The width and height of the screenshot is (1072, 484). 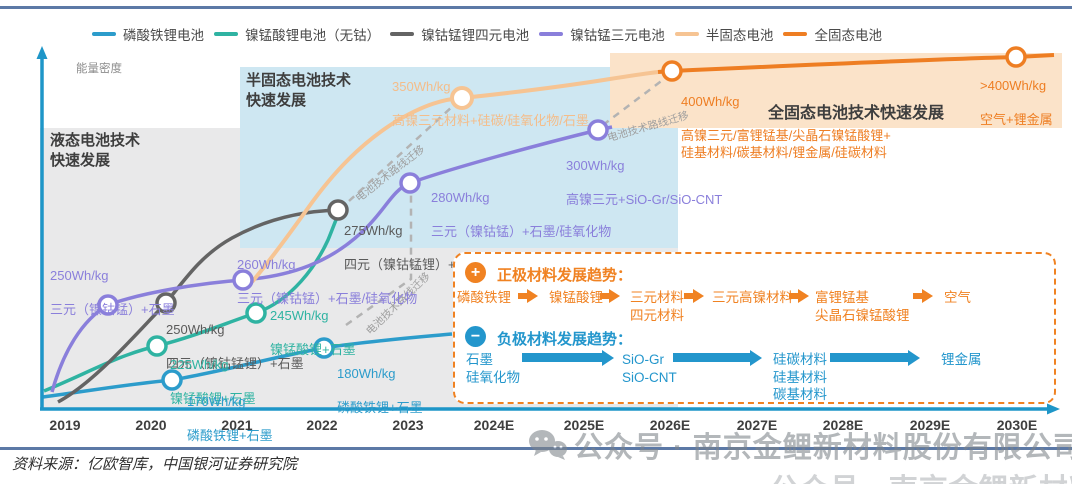 I want to click on x-tick-2029e: 2029E, so click(x=930, y=425).